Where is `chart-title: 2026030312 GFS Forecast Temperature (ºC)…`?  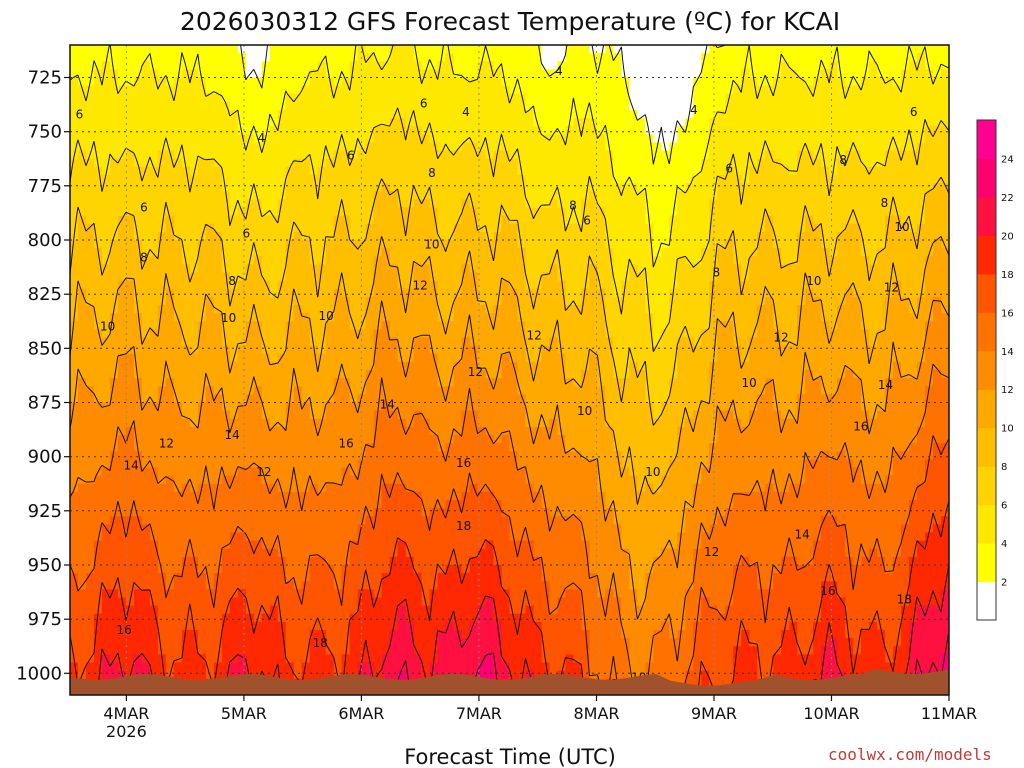 chart-title: 2026030312 GFS Forecast Temperature (ºC)… is located at coordinates (510, 21).